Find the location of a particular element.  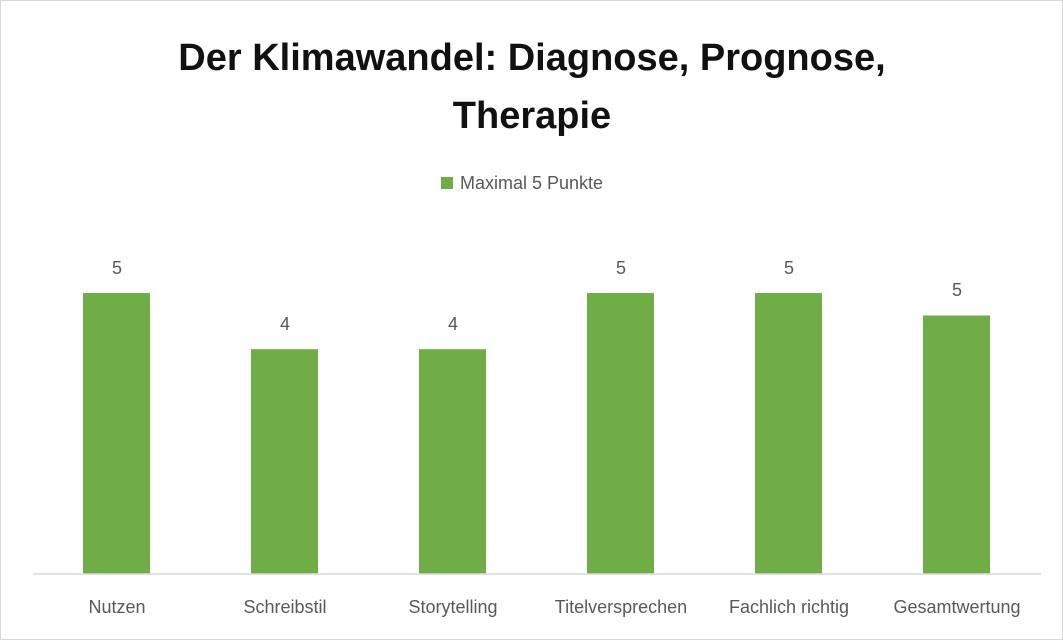

x-tick-label: Nutzen is located at coordinates (116, 607).